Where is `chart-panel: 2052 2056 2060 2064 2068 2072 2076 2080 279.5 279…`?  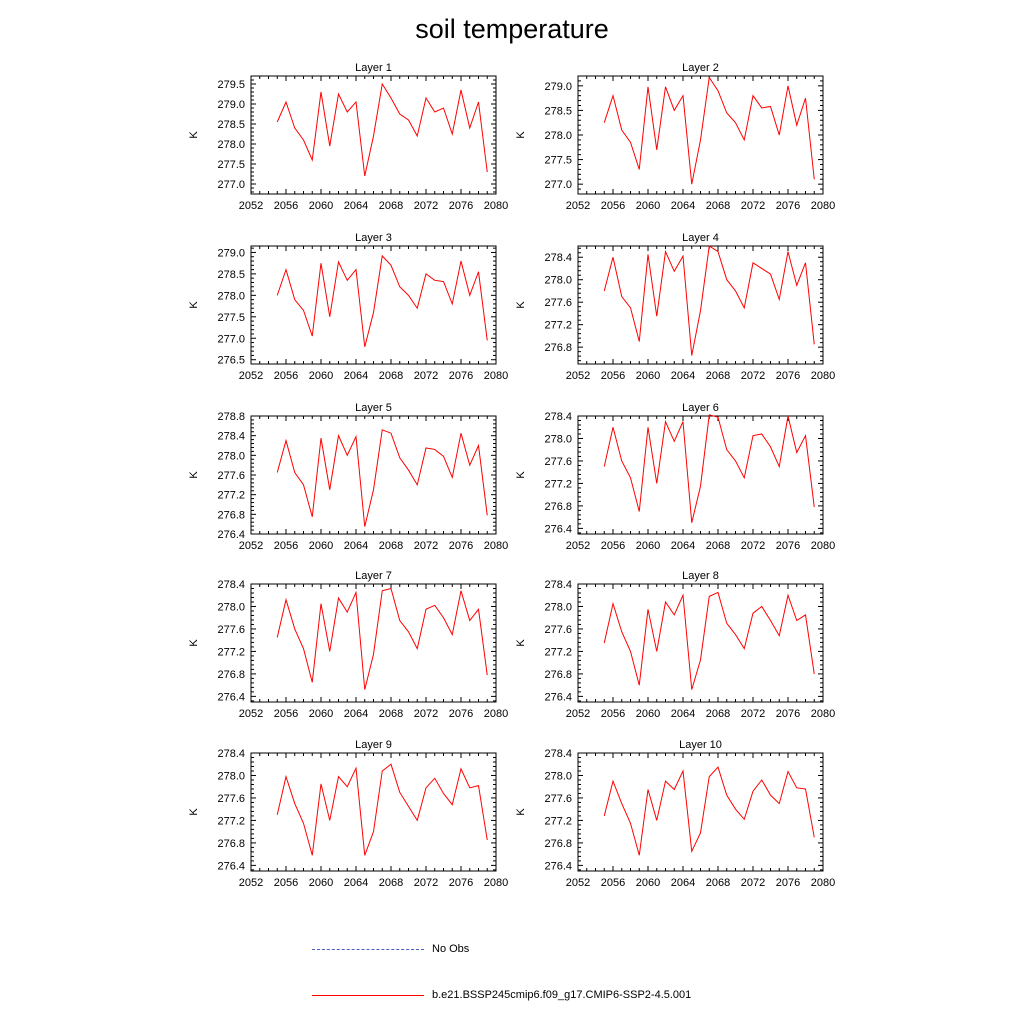
chart-panel: 2052 2056 2060 2064 2068 2072 2076 2080 279.5 279… is located at coordinates (348, 137).